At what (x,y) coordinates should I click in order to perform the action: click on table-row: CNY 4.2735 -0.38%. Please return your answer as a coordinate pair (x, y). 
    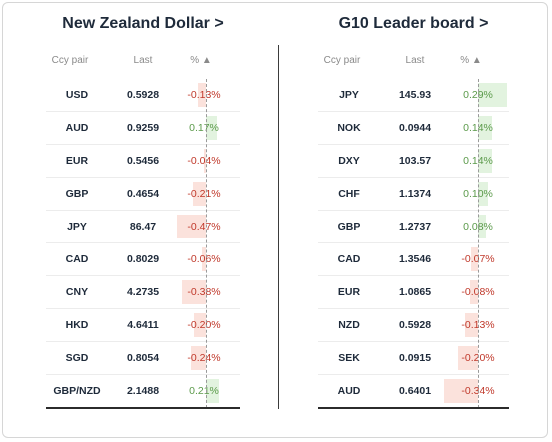
    Looking at the image, I should click on (143, 293).